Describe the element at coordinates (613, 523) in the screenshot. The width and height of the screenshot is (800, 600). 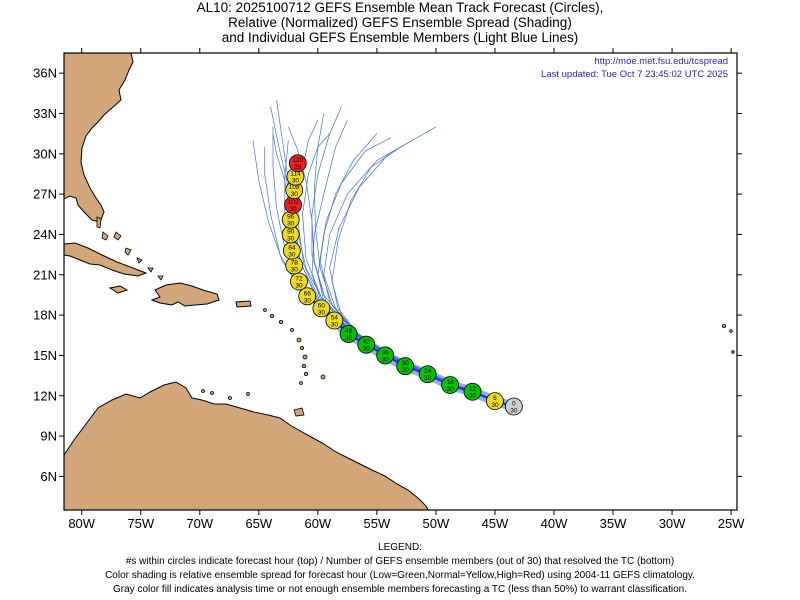
I see `lon-tick-label: 35W` at that location.